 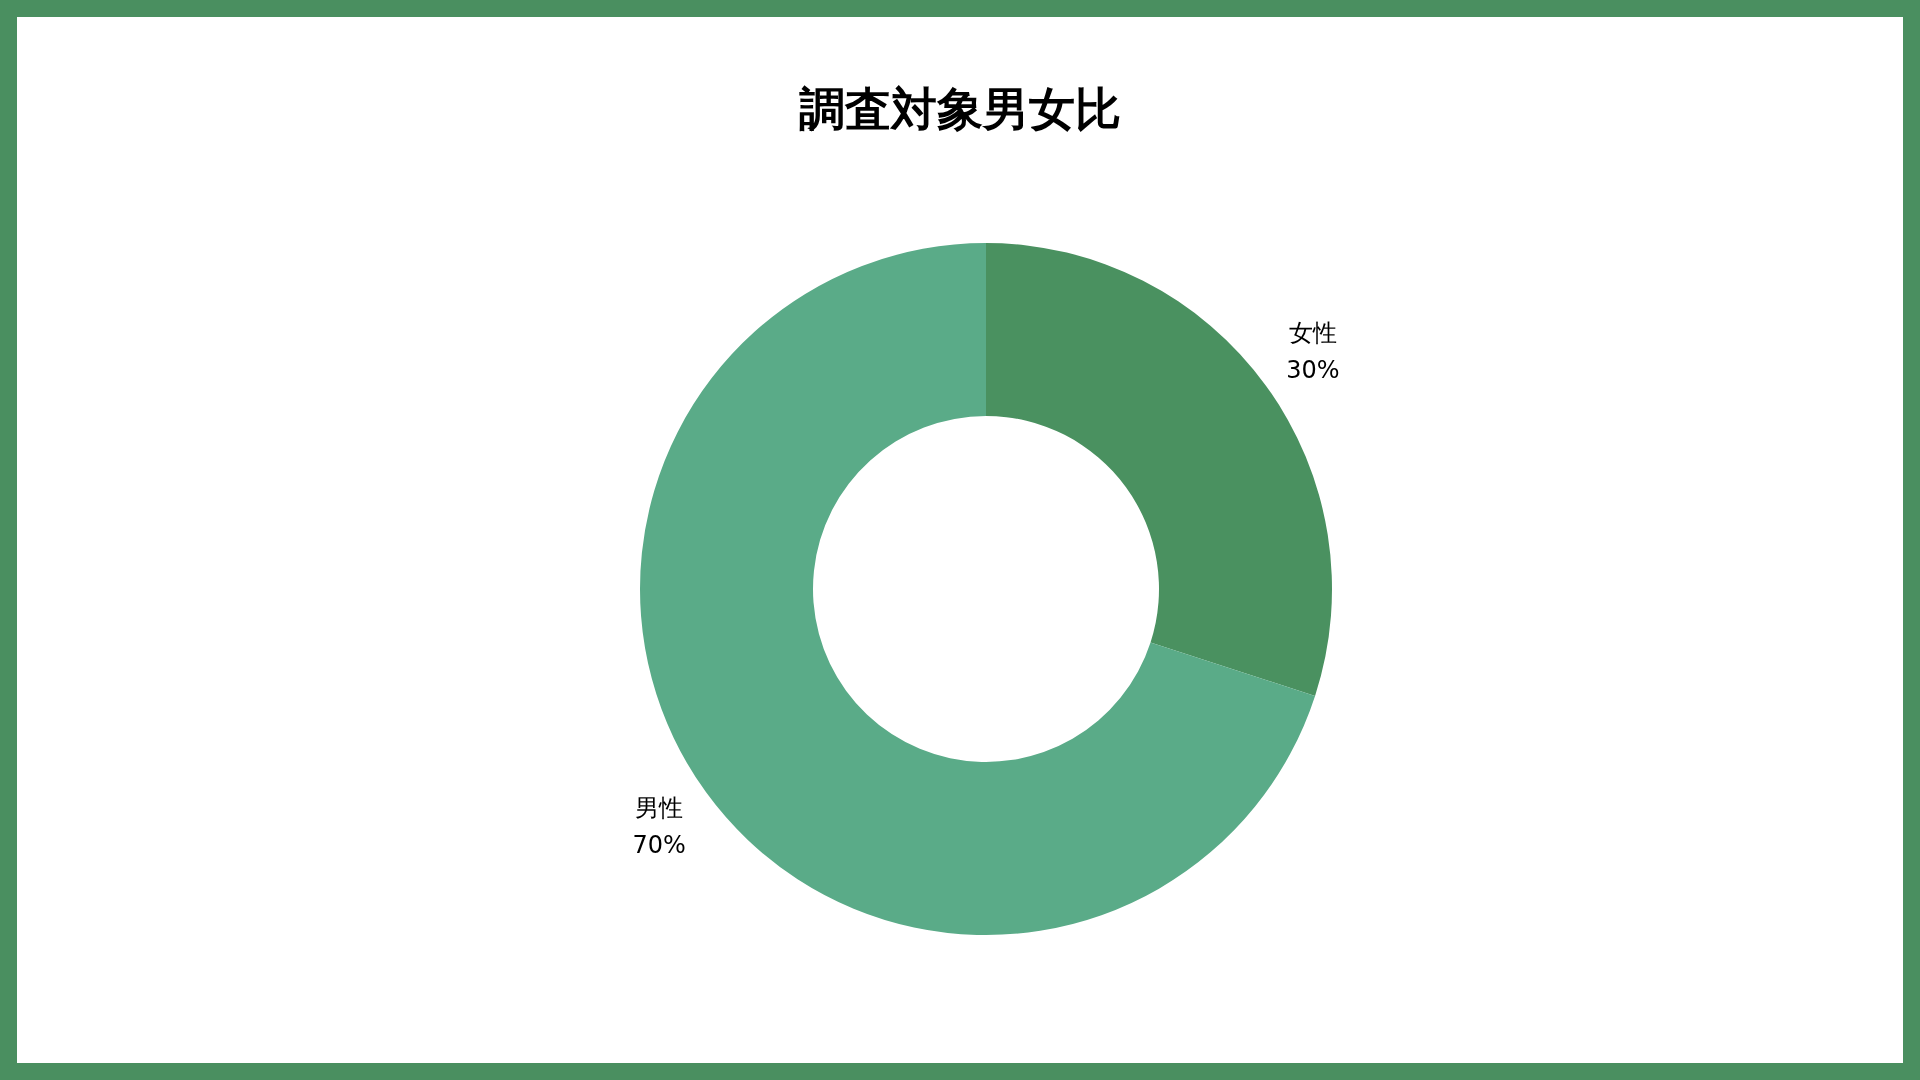 I want to click on data-label: 30%, so click(x=1313, y=370).